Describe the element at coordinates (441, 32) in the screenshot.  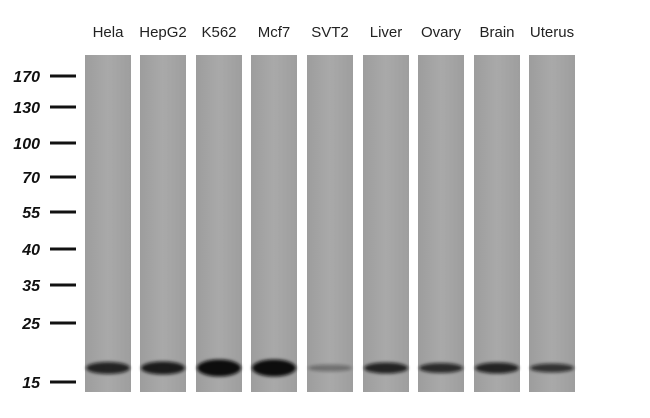
I see `lane-label: Ovary` at that location.